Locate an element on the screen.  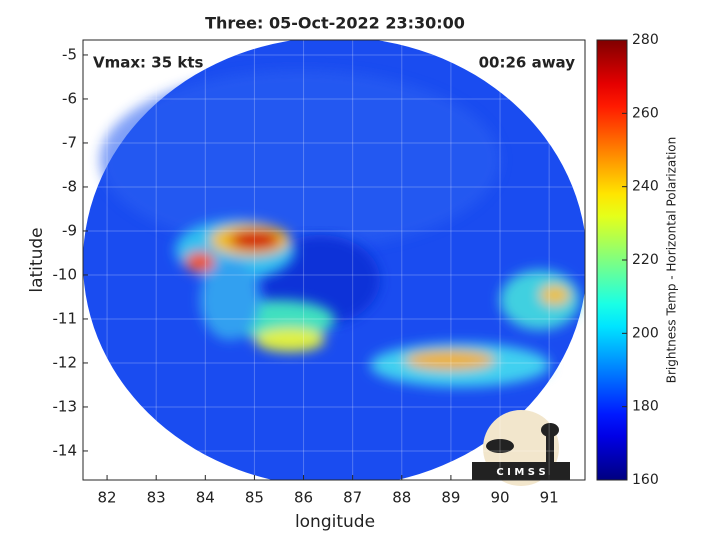
x-axis-label: longitude is located at coordinates (335, 522).